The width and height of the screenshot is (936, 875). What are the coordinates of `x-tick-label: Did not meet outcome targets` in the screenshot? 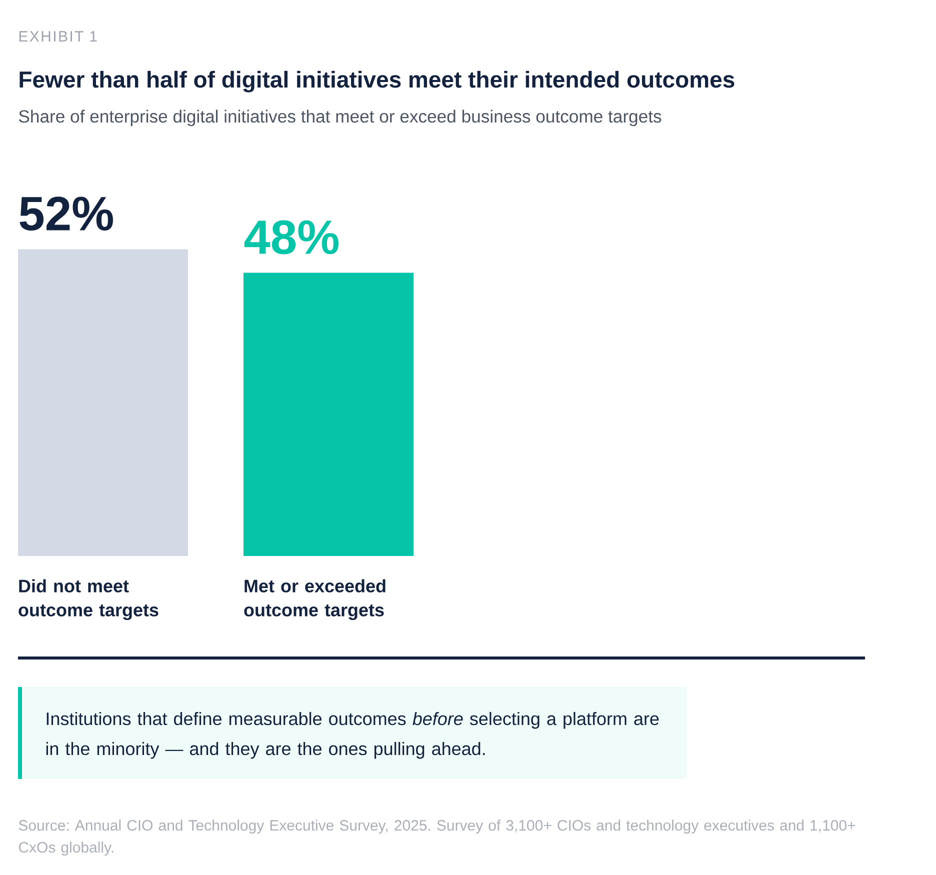 It's located at (88, 599).